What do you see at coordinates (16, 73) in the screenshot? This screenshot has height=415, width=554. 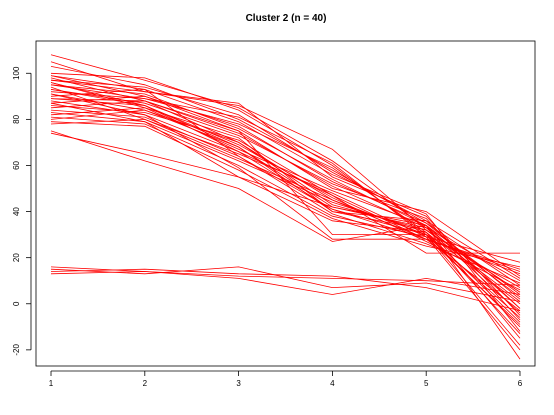 I see `y-tick-label: 100` at bounding box center [16, 73].